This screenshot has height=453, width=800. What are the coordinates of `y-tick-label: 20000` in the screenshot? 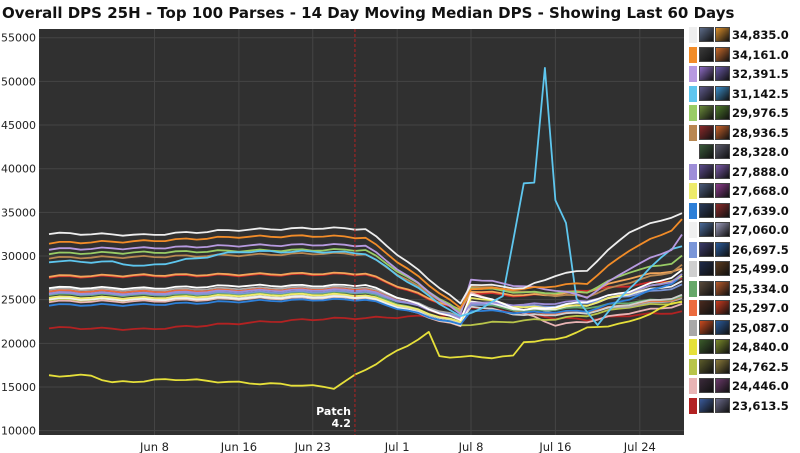 It's located at (18, 343).